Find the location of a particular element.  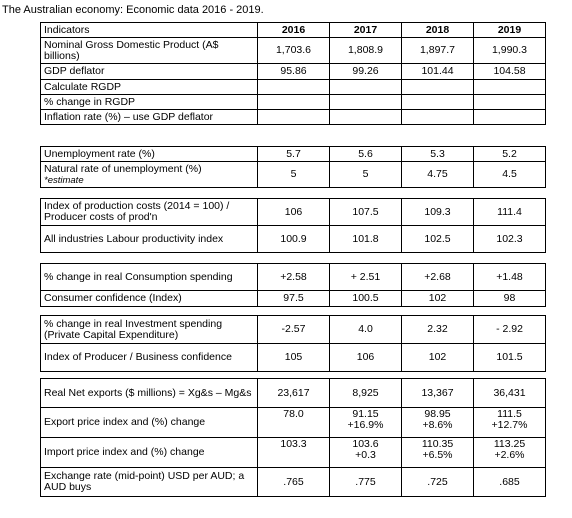

cell-value: 98.95 +8.6% is located at coordinates (437, 422).